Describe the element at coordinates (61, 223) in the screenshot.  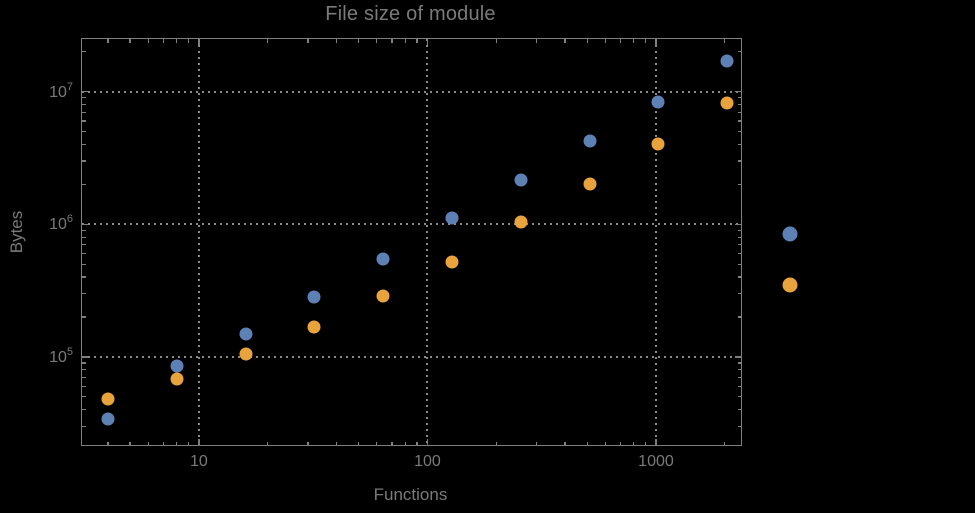
I see `y-tick-label: 10⁶` at that location.